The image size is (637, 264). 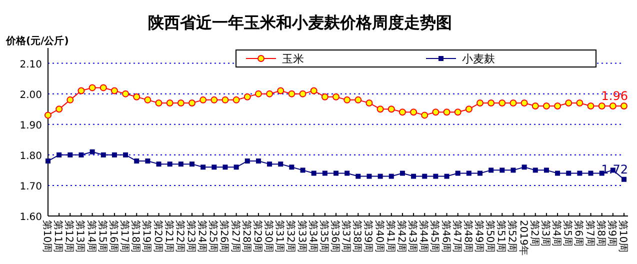 I want to click on x-tick-label: 第6周, so click(x=578, y=233).